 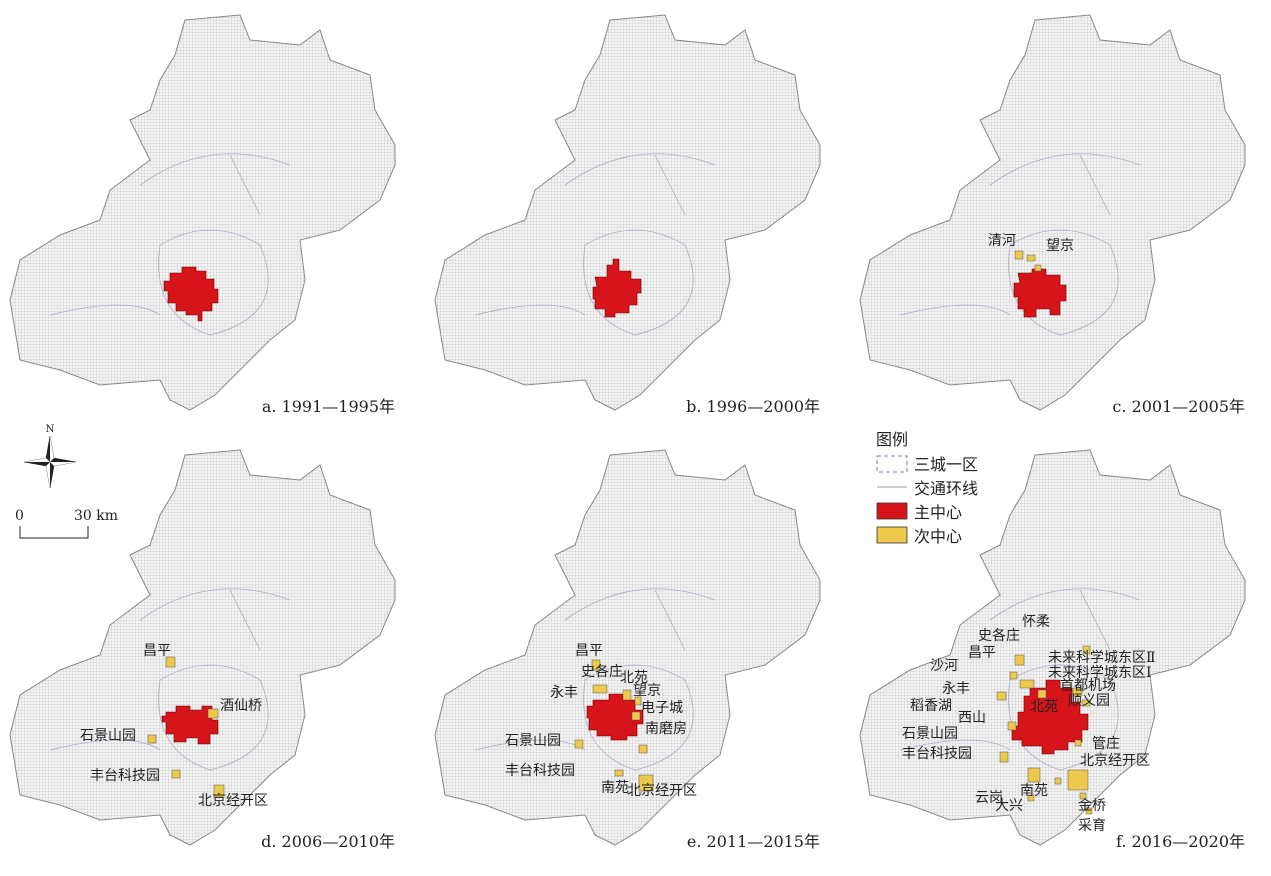 What do you see at coordinates (892, 511) in the screenshot?
I see `legend-swatch-main-center` at bounding box center [892, 511].